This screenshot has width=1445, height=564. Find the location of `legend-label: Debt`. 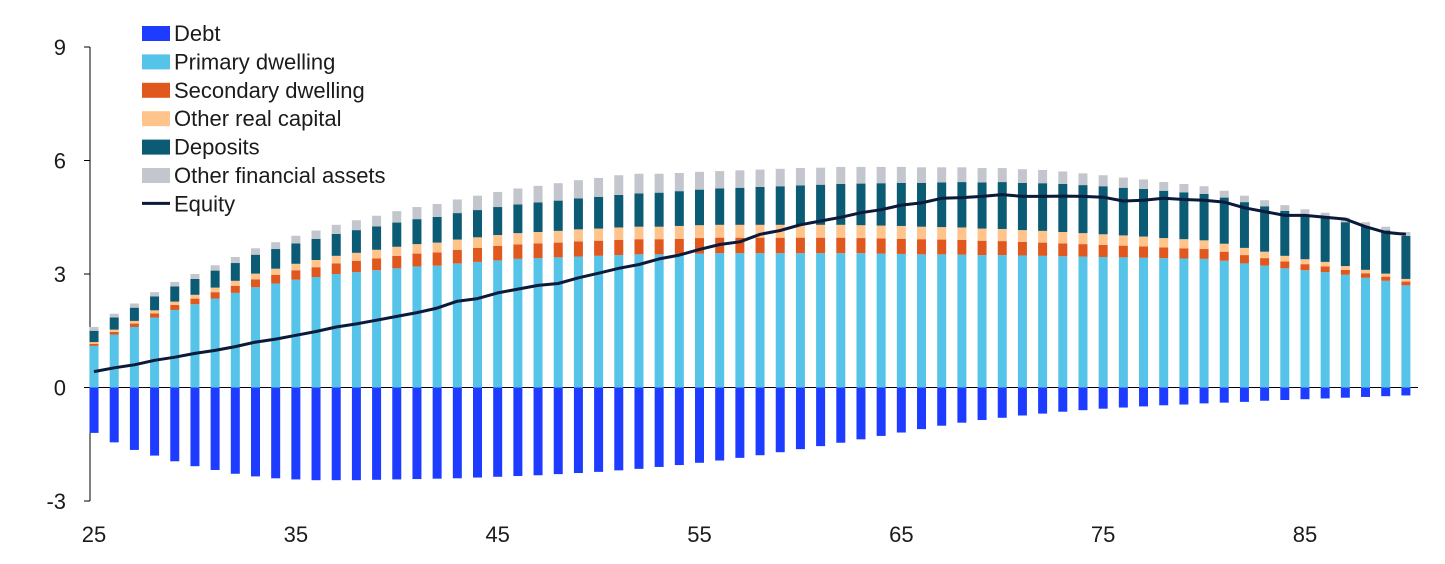

legend-label: Debt is located at coordinates (197, 33).